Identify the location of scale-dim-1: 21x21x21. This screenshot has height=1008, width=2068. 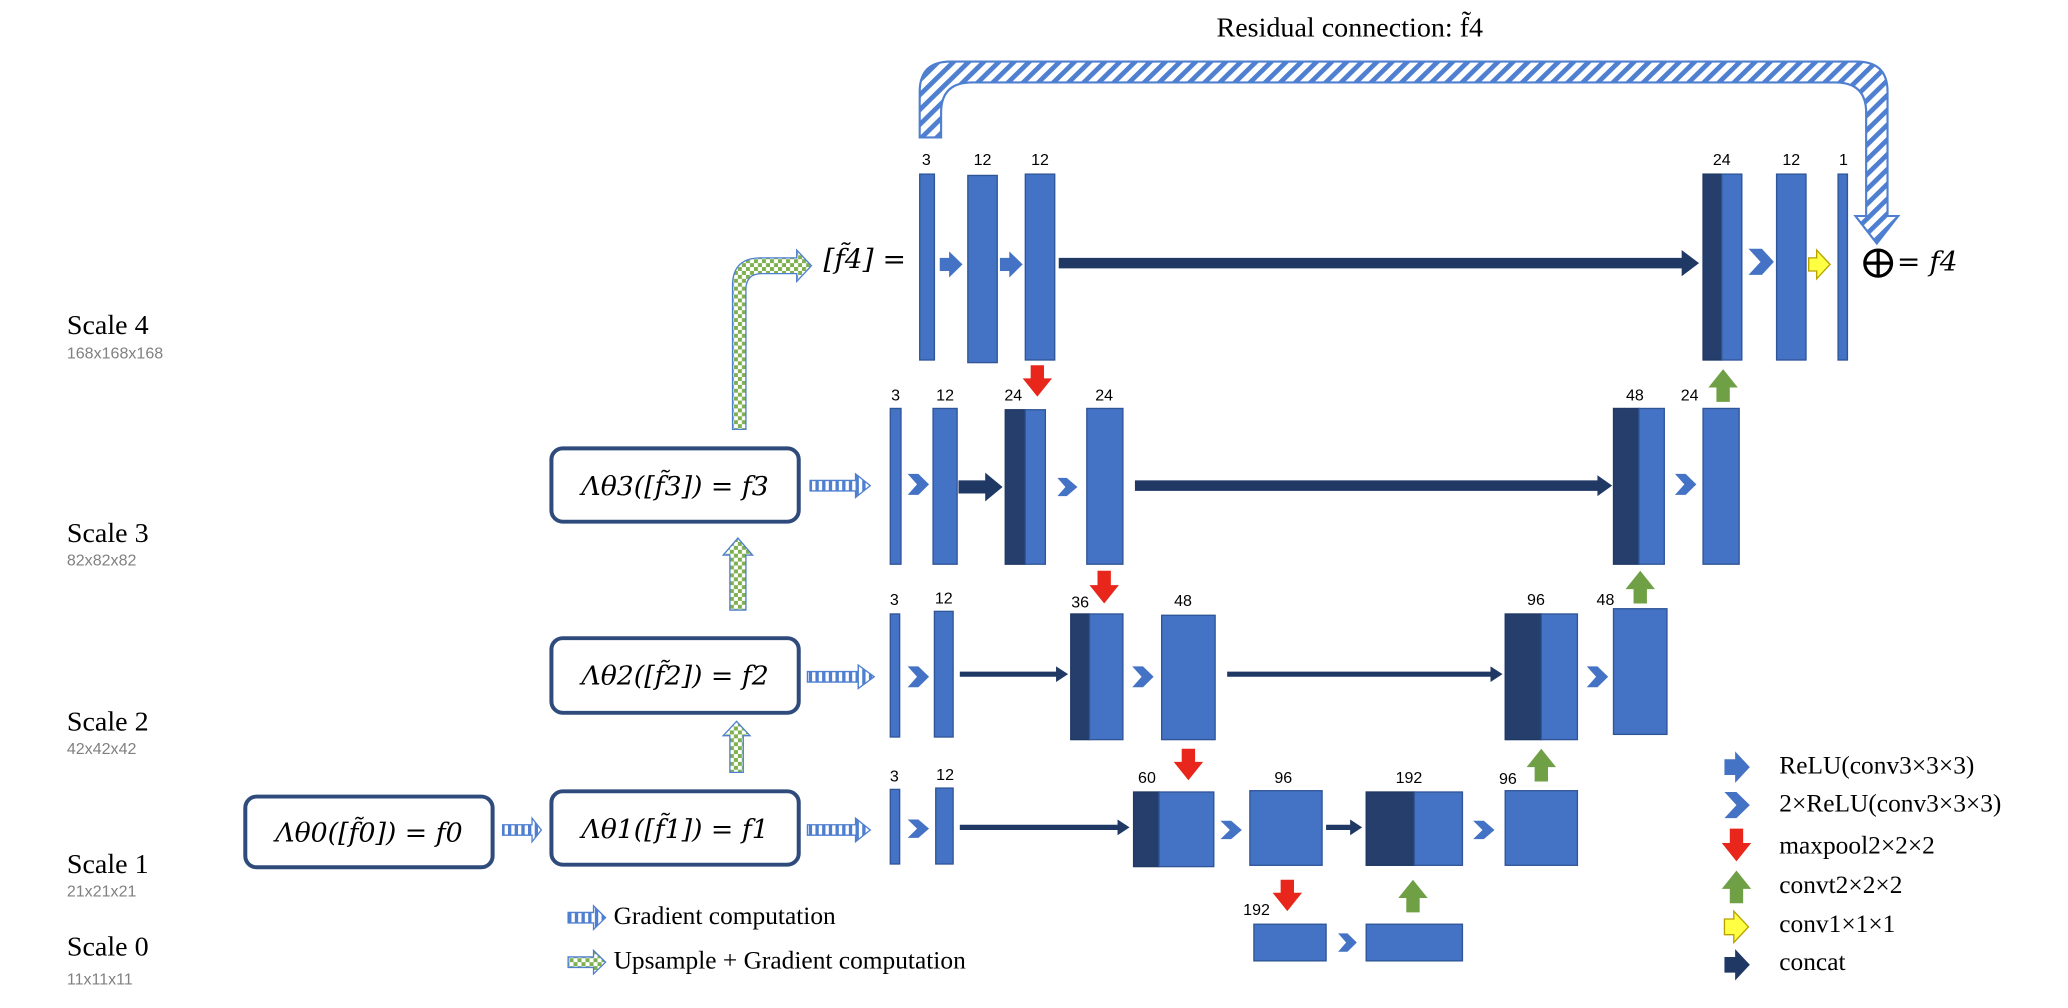
(101, 891).